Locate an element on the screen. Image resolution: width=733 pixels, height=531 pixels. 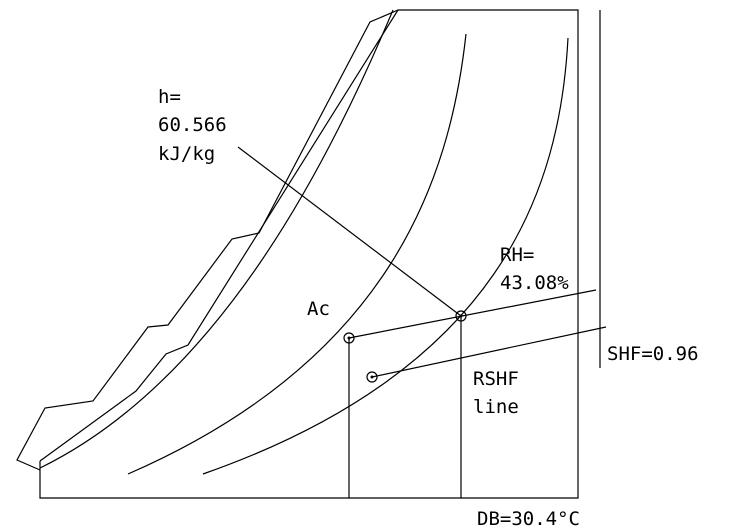
dry-bulb-label: DB=30.4°C is located at coordinates (528, 519).